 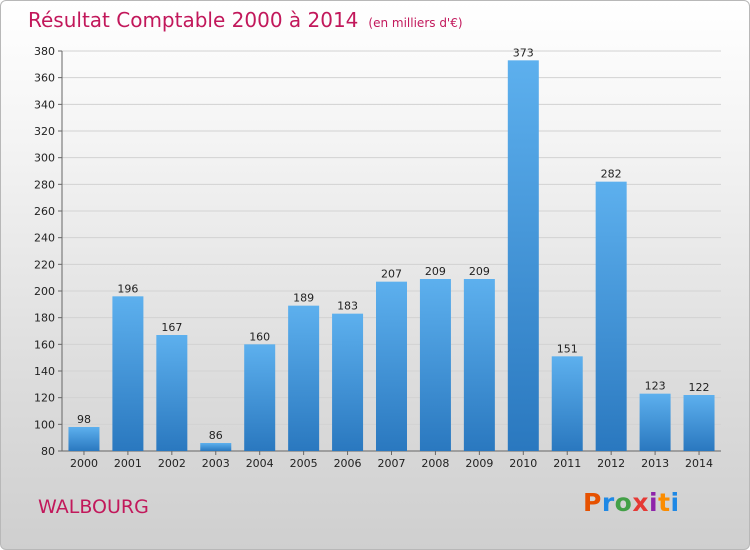 What do you see at coordinates (128, 373) in the screenshot?
I see `bar-2001` at bounding box center [128, 373].